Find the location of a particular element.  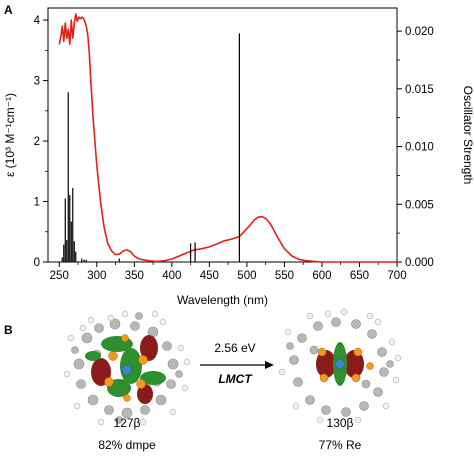

right-orbital-composition: 77% Re is located at coordinates (340, 445).